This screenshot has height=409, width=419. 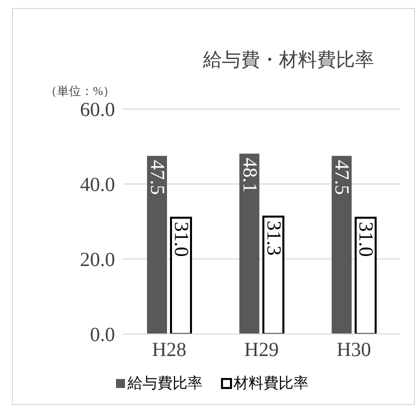 What do you see at coordinates (261, 350) in the screenshot?
I see `x-tick-label: H29` at bounding box center [261, 350].